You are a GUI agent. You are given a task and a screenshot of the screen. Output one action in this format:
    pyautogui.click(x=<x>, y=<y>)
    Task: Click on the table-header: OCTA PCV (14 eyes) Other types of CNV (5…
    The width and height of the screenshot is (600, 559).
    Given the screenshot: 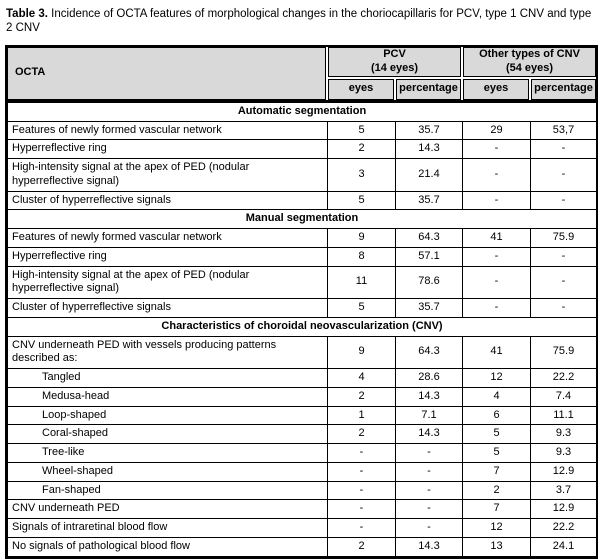 What is the action you would take?
    pyautogui.click(x=301, y=74)
    